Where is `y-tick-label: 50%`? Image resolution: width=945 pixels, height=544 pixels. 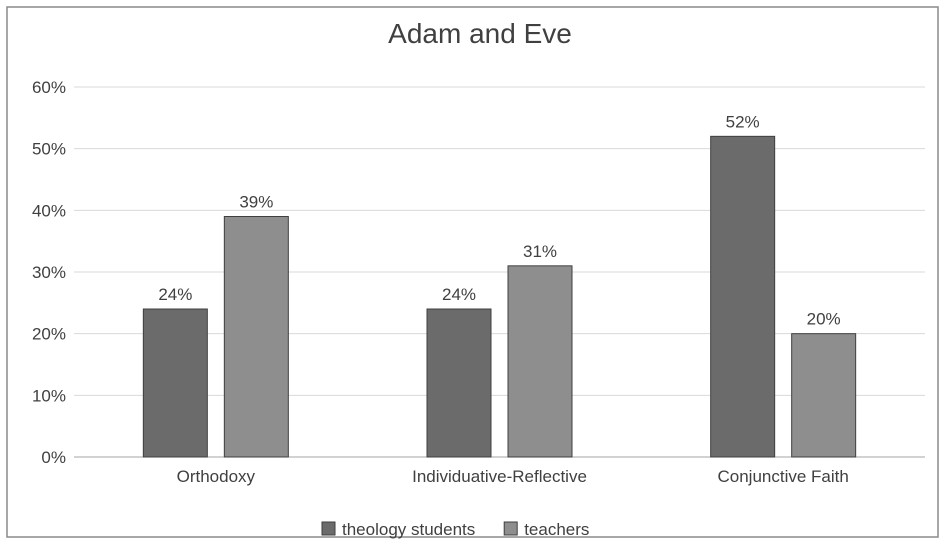 y-tick-label: 50% is located at coordinates (49, 149).